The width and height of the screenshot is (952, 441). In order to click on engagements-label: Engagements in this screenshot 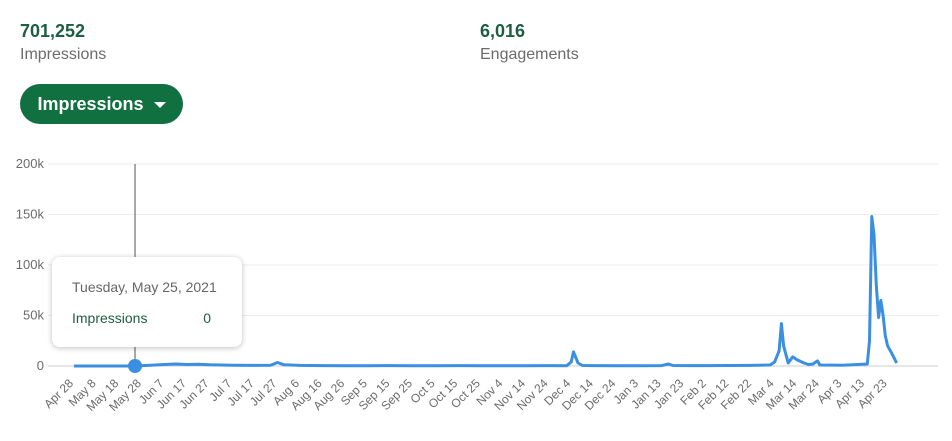, I will do `click(529, 54)`.